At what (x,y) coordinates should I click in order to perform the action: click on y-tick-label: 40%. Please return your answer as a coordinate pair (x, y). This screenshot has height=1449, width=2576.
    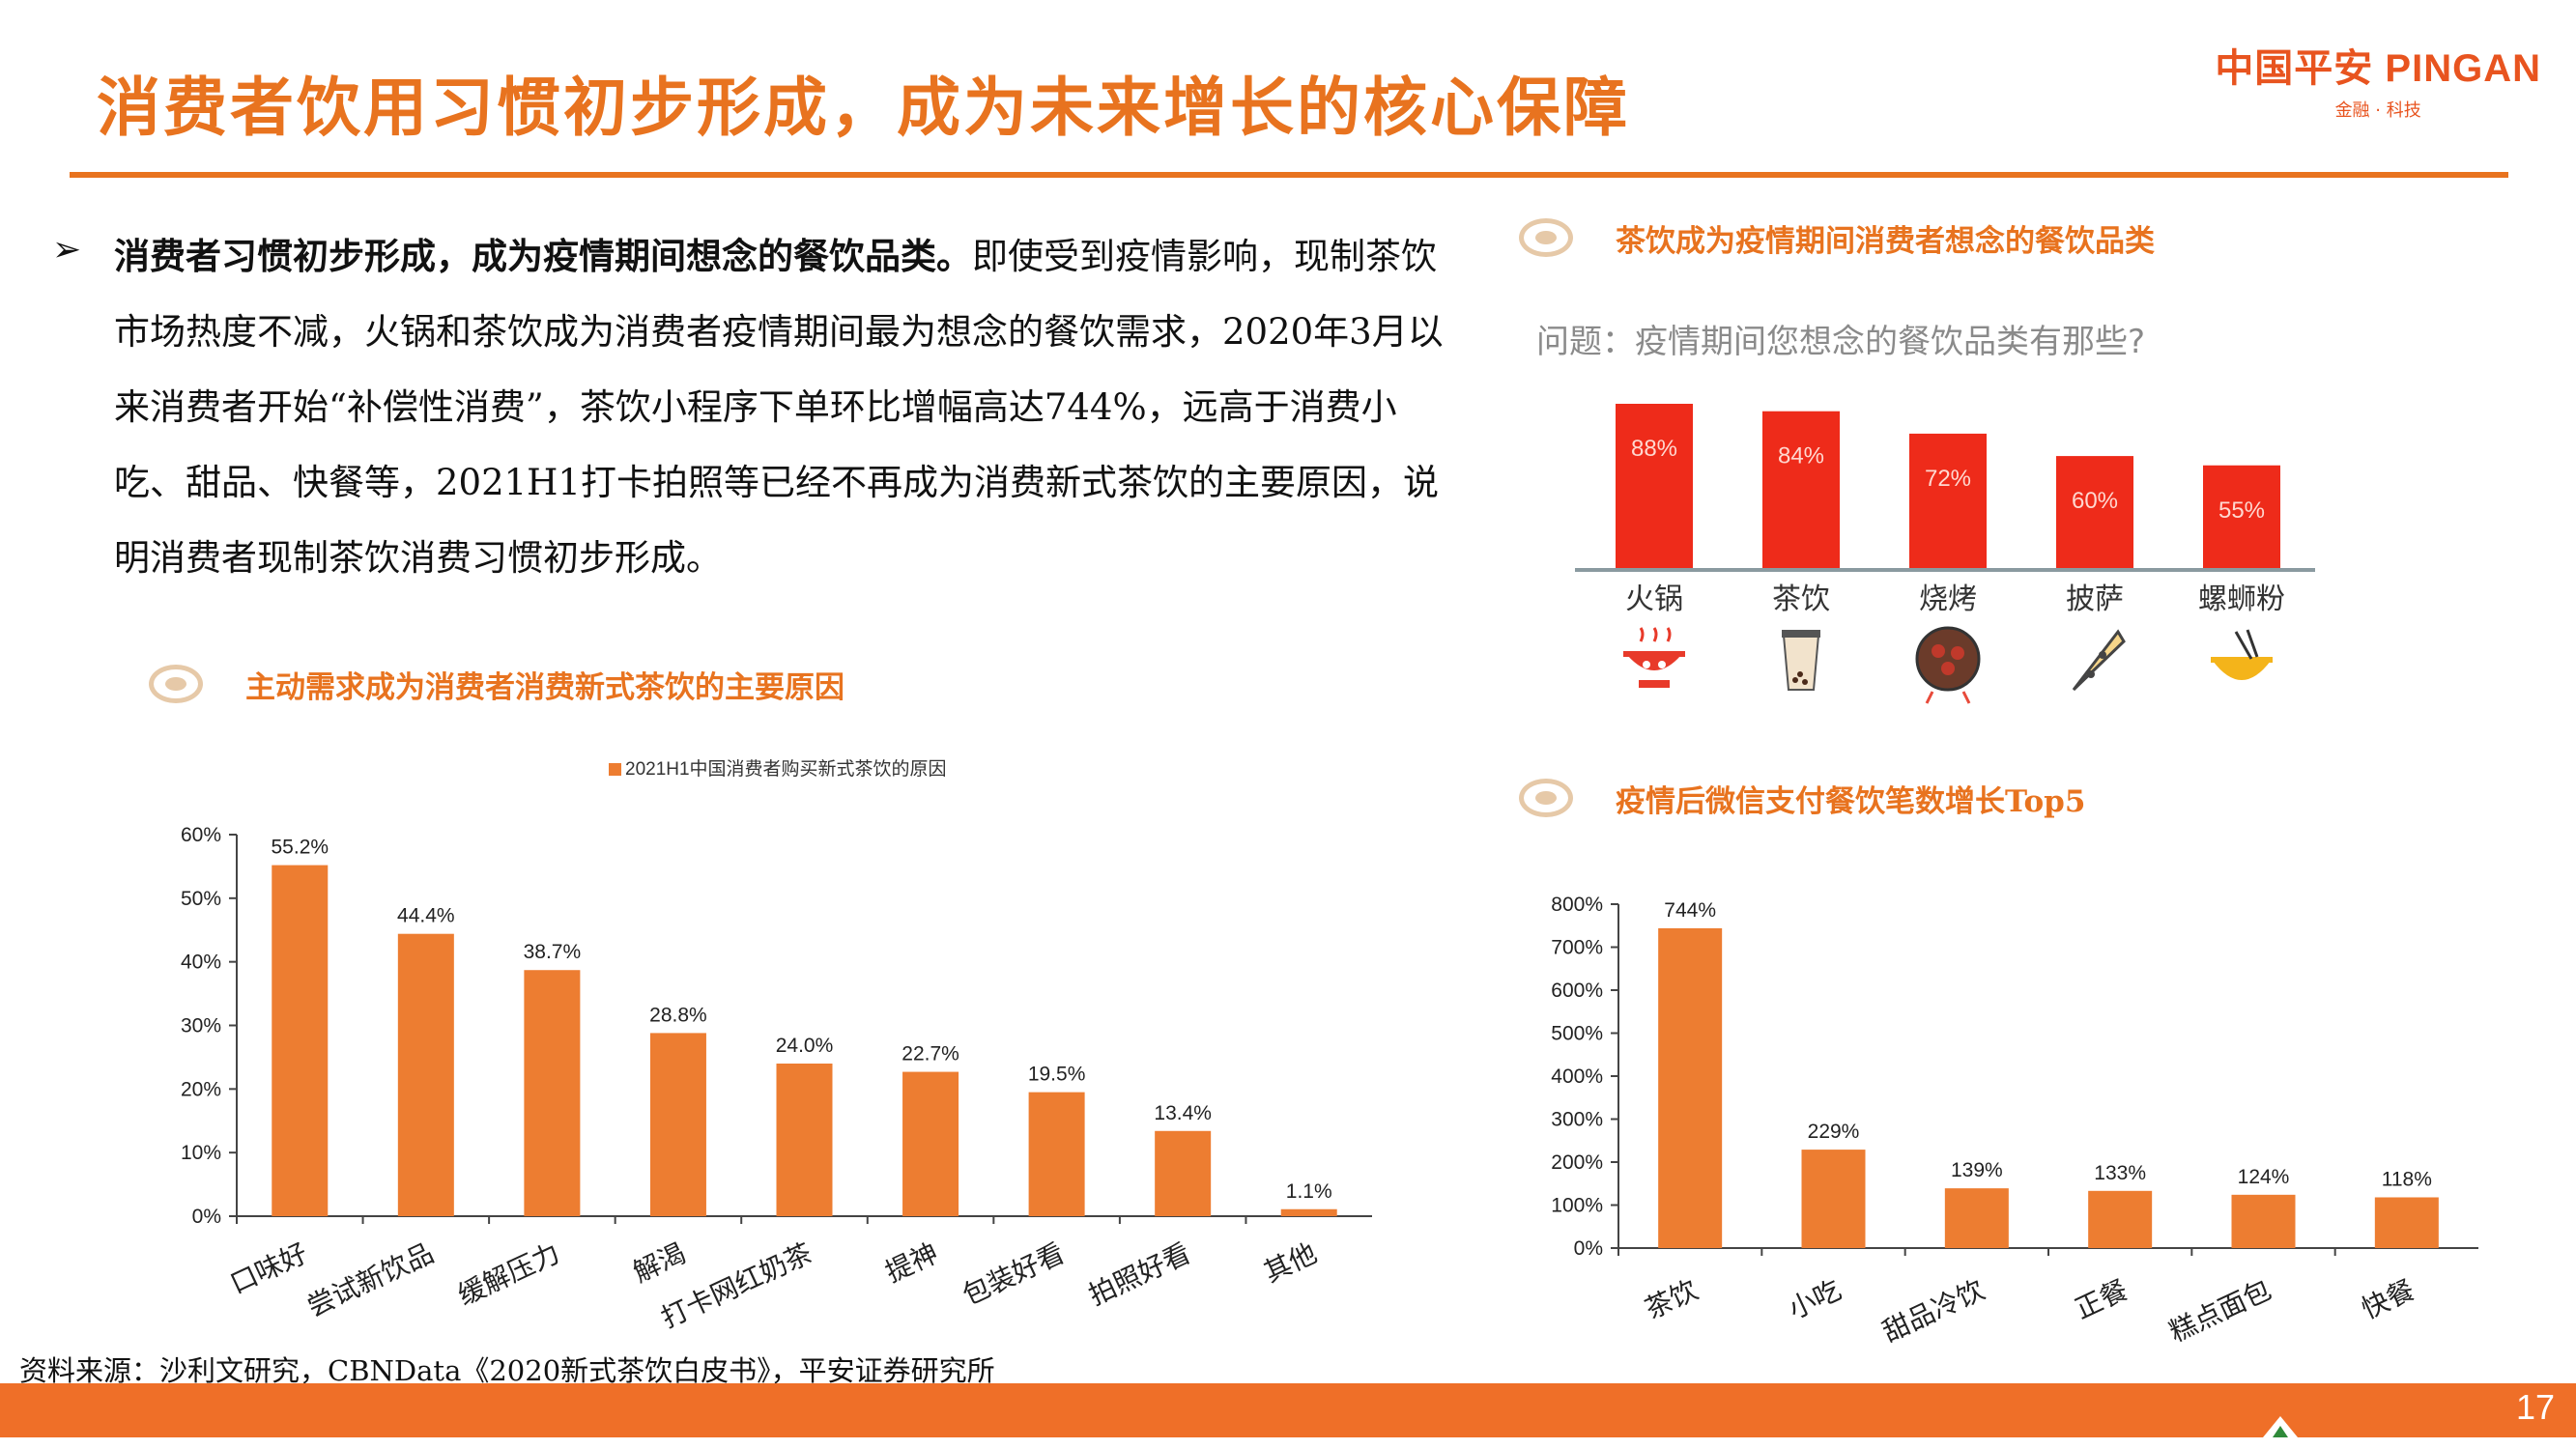
    Looking at the image, I should click on (201, 963).